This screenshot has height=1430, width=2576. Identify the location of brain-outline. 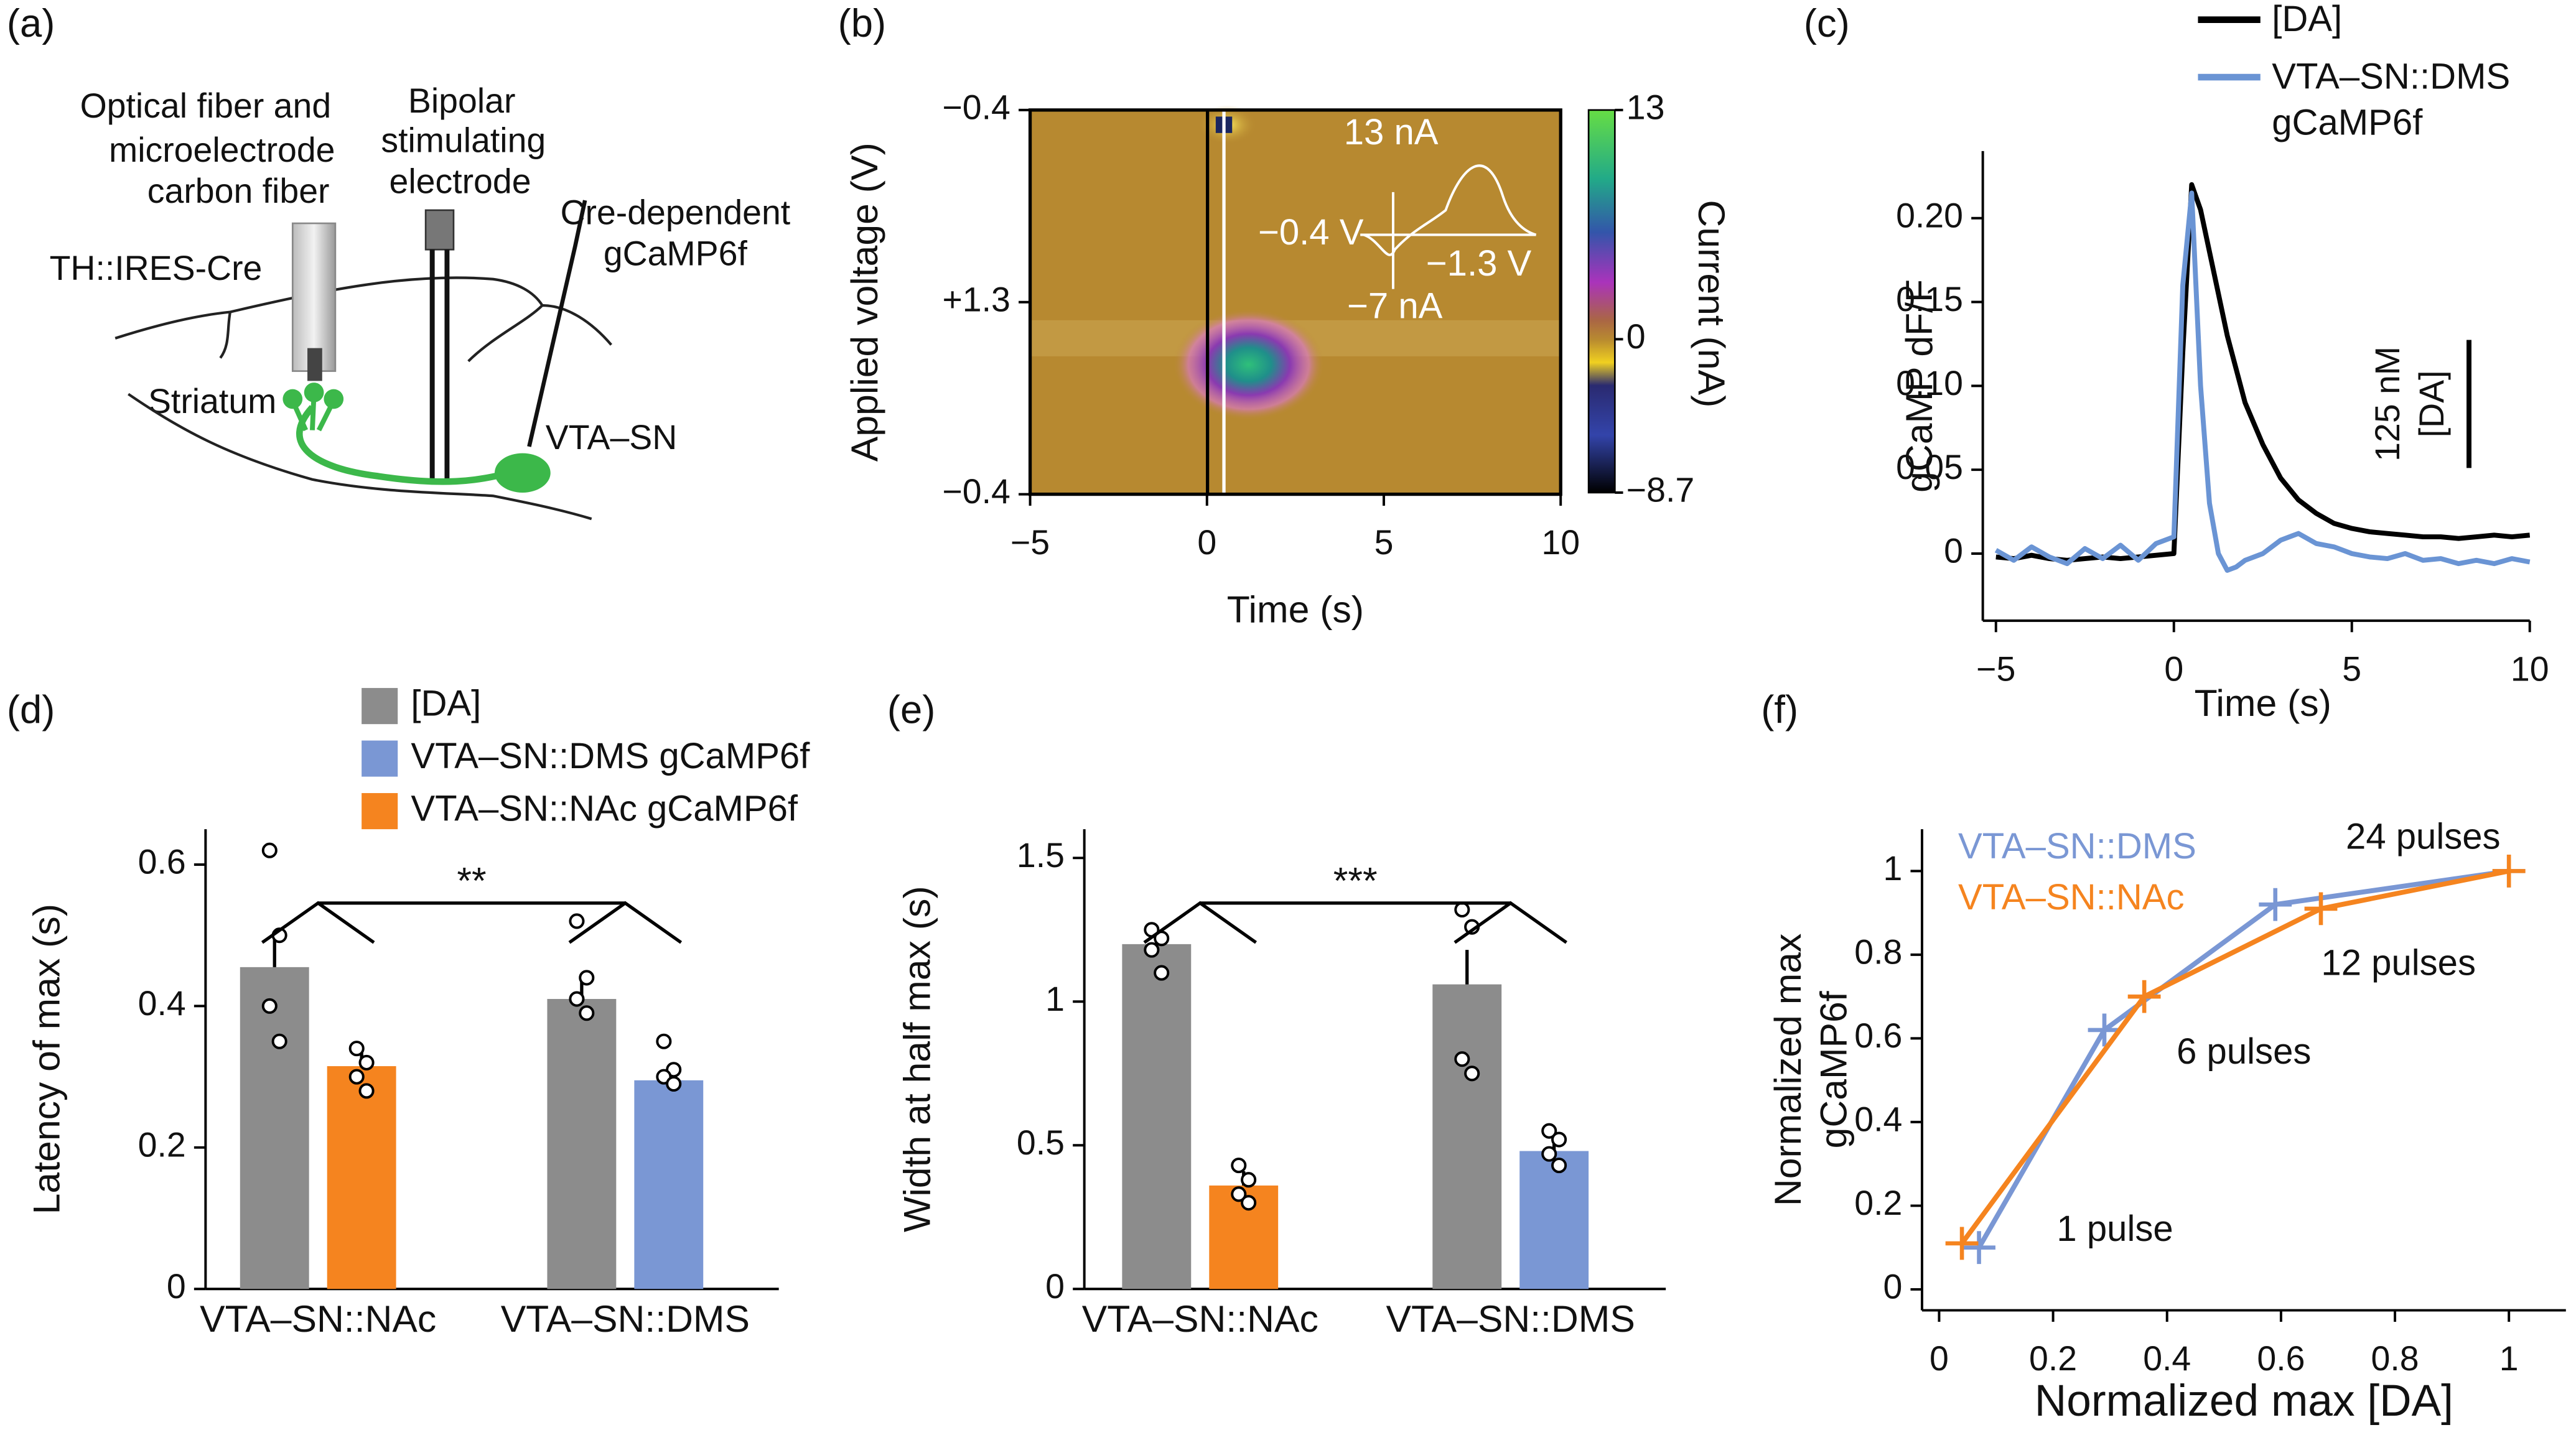
(363, 319).